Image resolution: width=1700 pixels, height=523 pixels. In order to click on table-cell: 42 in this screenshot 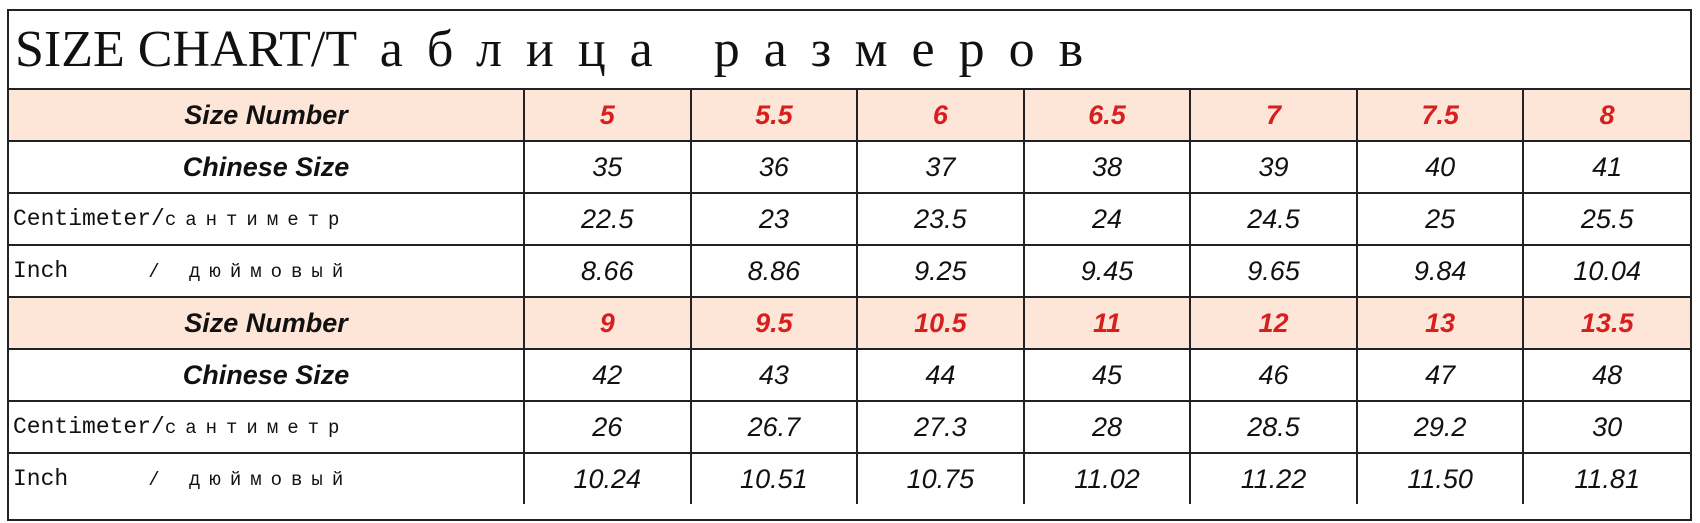, I will do `click(607, 375)`.